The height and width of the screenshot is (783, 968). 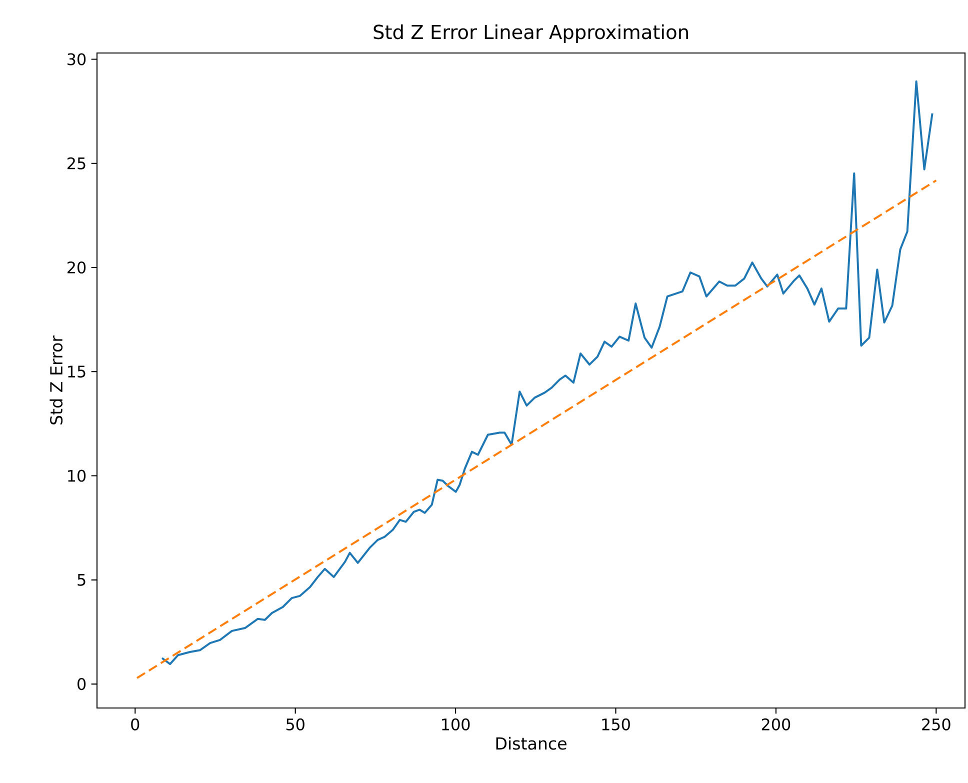 I want to click on x-tick-label: 200, so click(x=776, y=724).